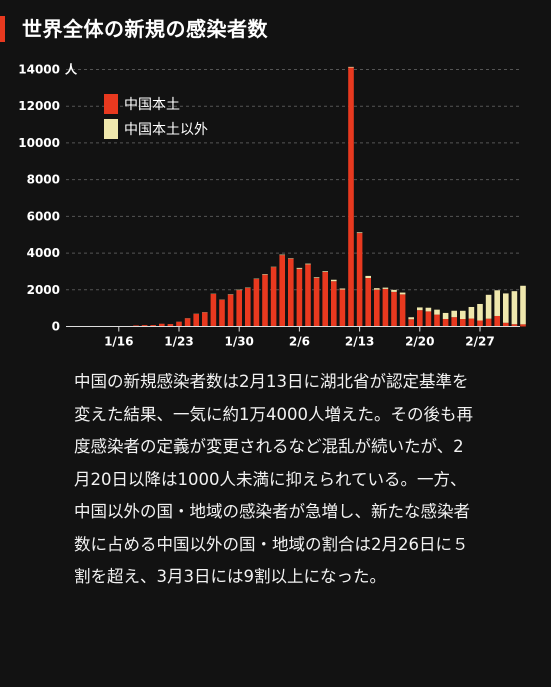  What do you see at coordinates (111, 129) in the screenshot?
I see `legend-swatch-outside-china` at bounding box center [111, 129].